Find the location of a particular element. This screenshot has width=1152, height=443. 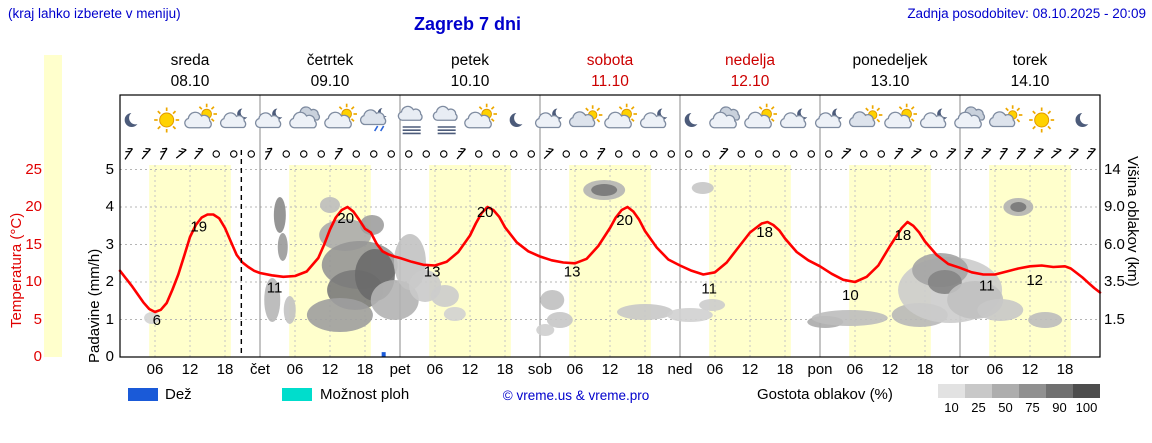

showers-legend-swatch is located at coordinates (297, 394).